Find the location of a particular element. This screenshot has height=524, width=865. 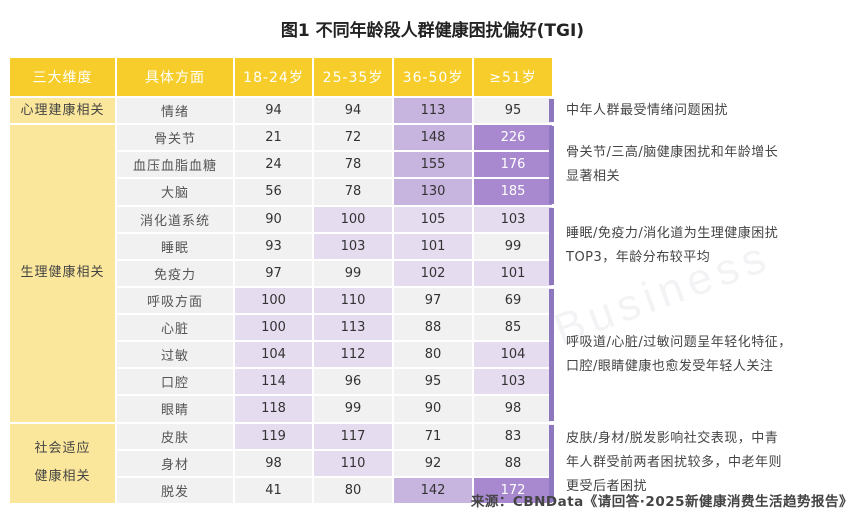

item-cell: 血压血脂血糖 is located at coordinates (175, 165).